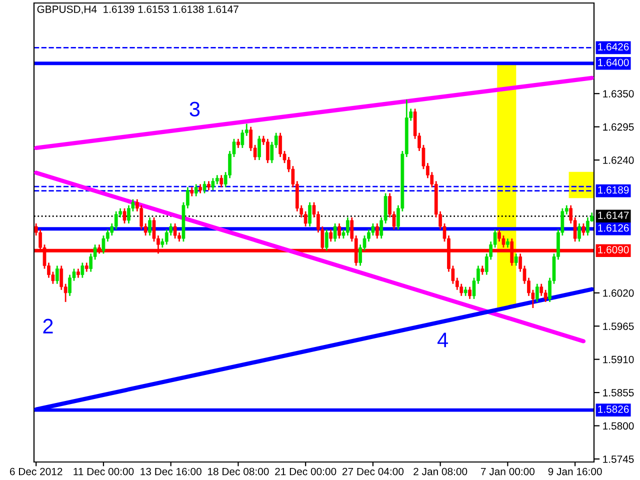 The image size is (640, 480). I want to click on ref-line-label: 1.6426, so click(613, 46).